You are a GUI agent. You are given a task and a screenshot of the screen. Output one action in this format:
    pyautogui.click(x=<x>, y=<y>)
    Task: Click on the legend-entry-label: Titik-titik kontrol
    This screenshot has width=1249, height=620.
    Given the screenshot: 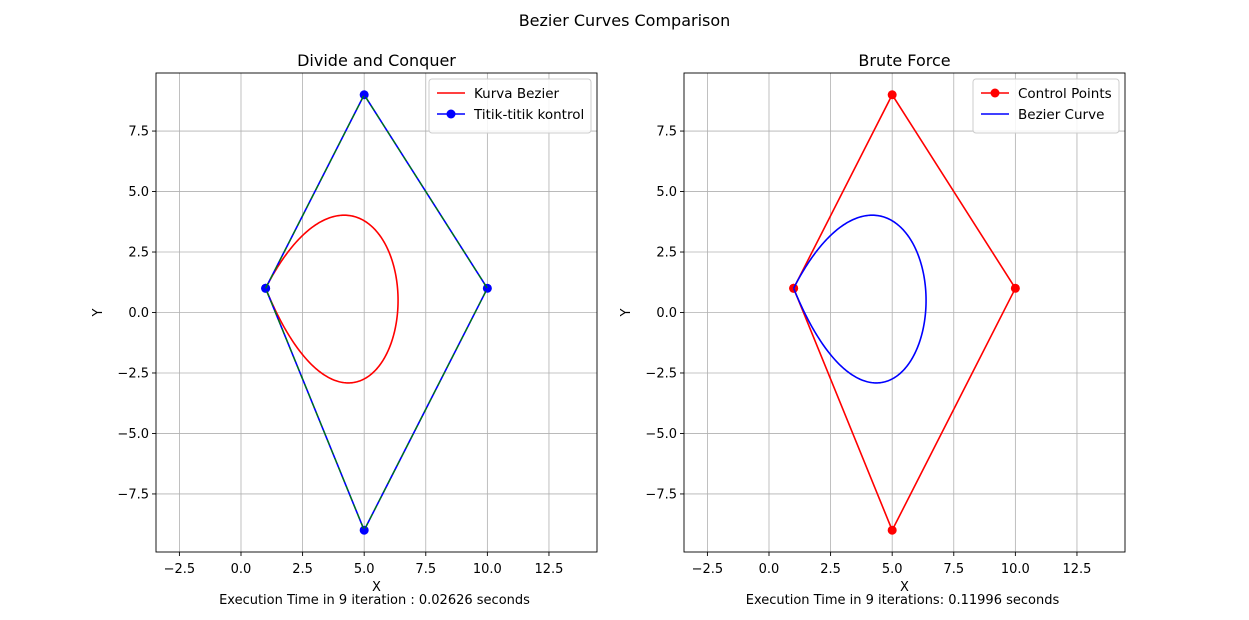 What is the action you would take?
    pyautogui.click(x=528, y=115)
    